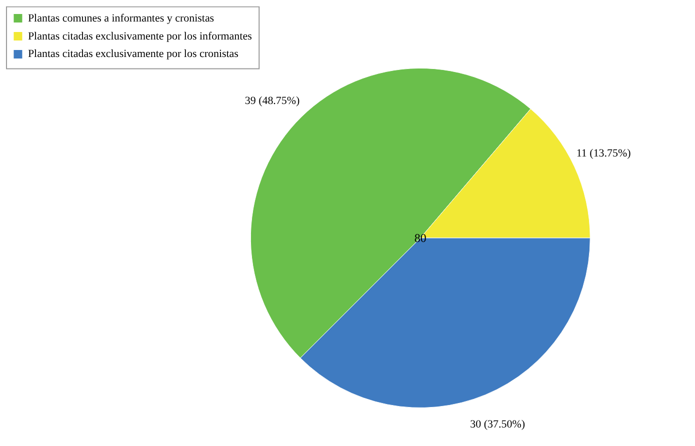 Image resolution: width=695 pixels, height=446 pixels. Describe the element at coordinates (140, 36) in the screenshot. I see `legend-label: Plantas citadas exclusivamente por los informantes` at that location.